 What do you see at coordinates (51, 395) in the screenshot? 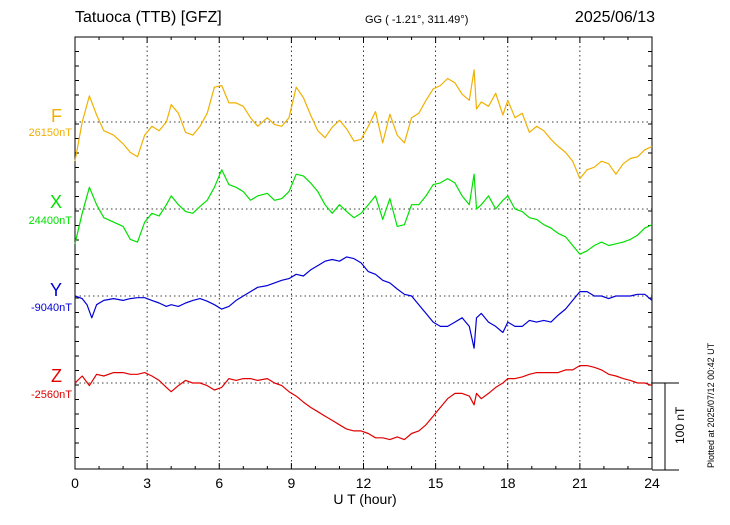
I see `baseline-label-z: -2560nT` at bounding box center [51, 395].